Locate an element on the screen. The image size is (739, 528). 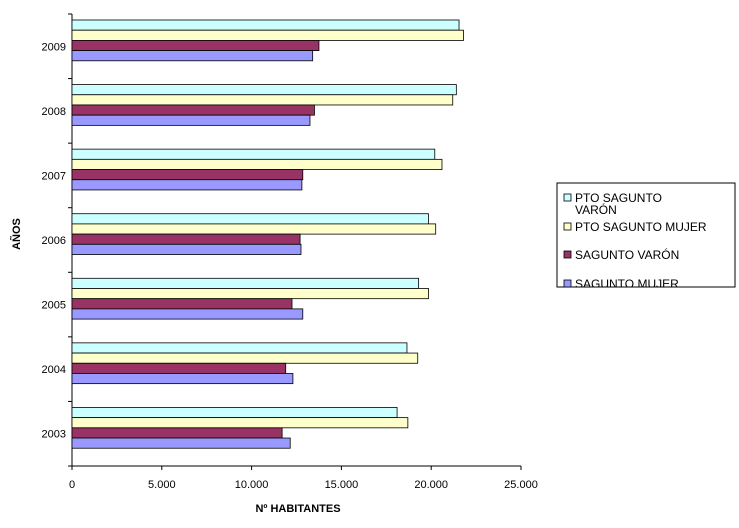
bar-pto-sagunto-var-n-2004 is located at coordinates (239, 348).